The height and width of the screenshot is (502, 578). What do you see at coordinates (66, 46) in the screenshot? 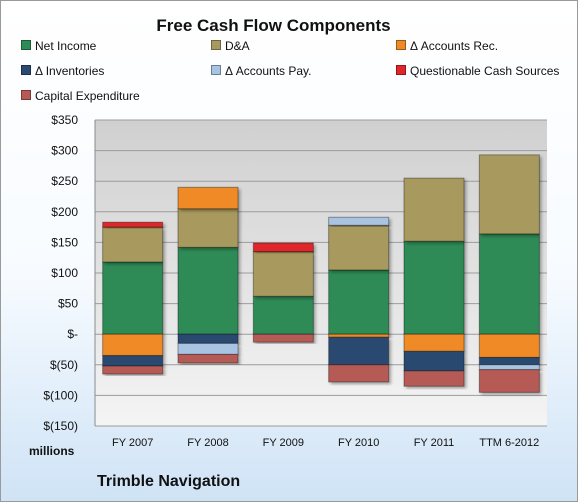
I see `legend-label: Net Income` at bounding box center [66, 46].